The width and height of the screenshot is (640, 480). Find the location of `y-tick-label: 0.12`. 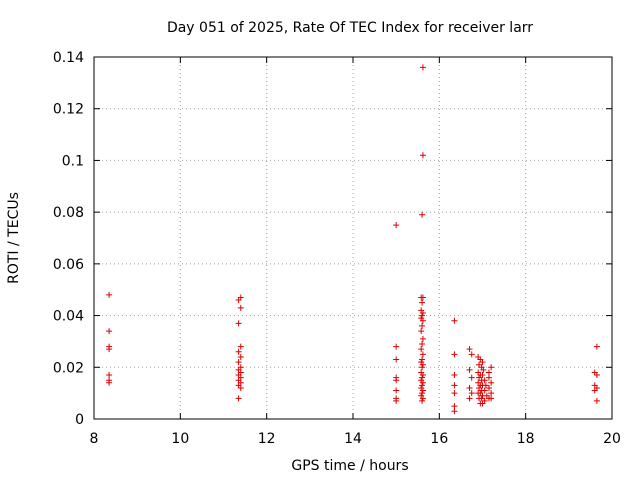

y-tick-label: 0.12 is located at coordinates (68, 110).